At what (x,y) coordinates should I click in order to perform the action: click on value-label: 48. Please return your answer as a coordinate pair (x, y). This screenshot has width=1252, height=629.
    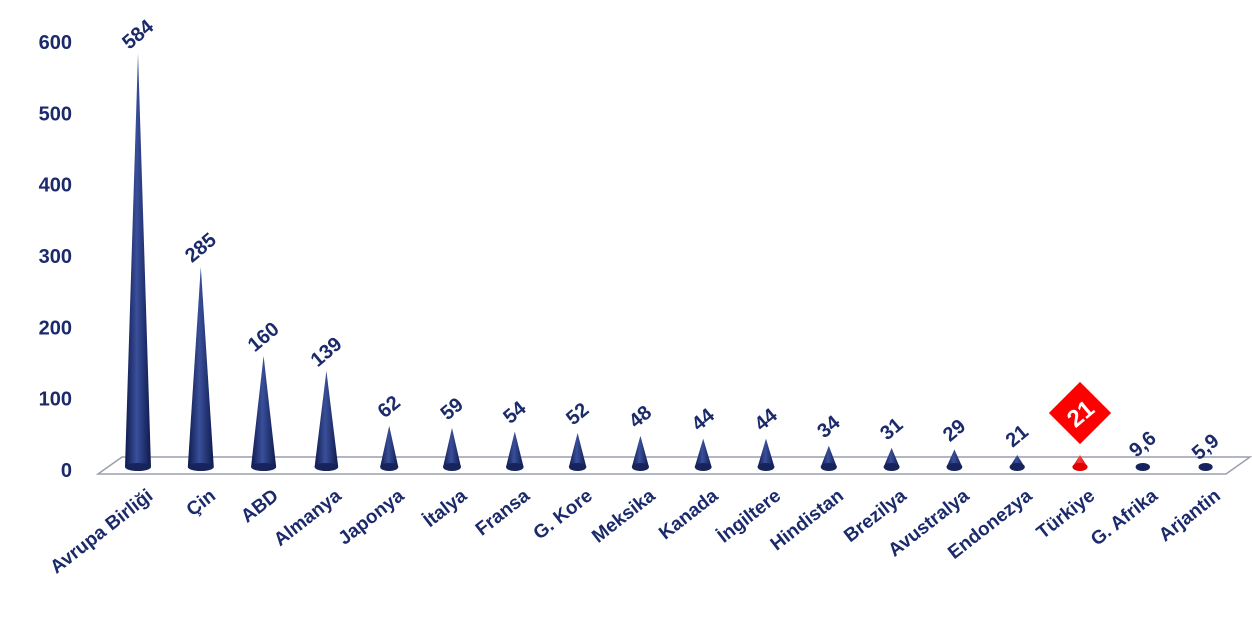
    Looking at the image, I should click on (640, 417).